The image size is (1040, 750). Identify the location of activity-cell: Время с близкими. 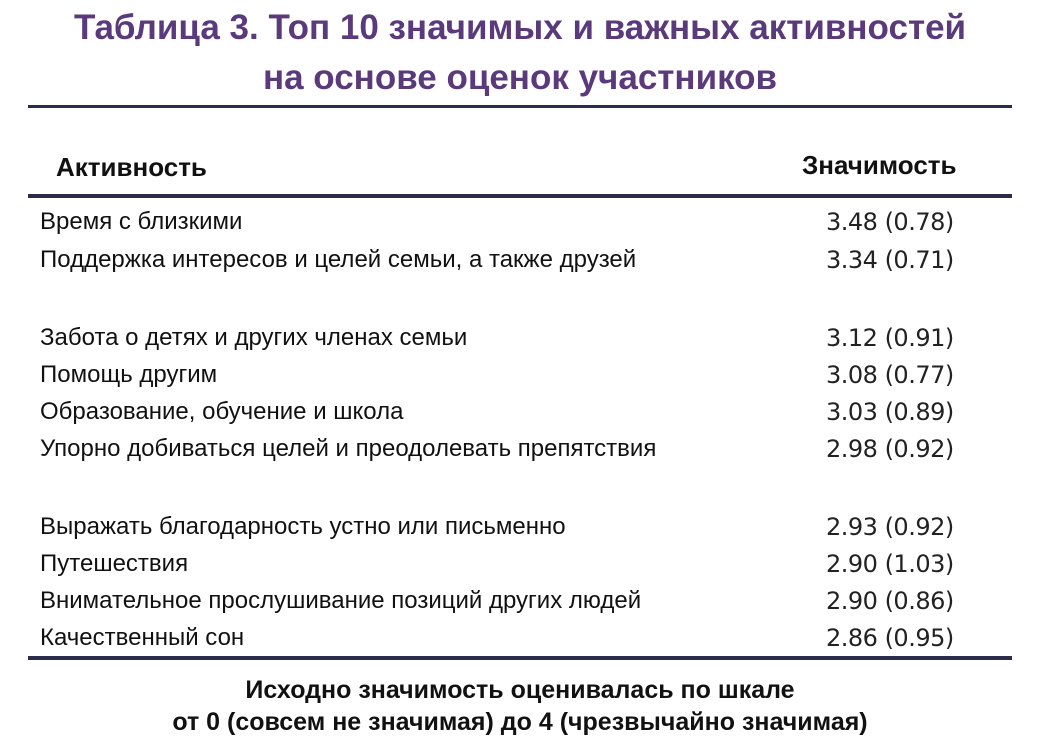
(141, 221).